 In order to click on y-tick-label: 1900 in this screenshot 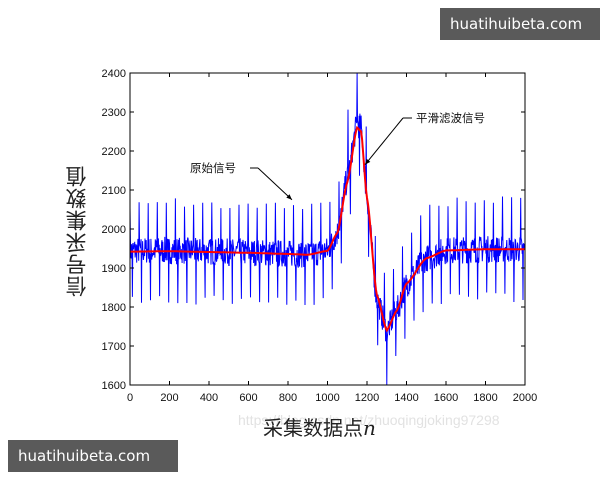, I will do `click(114, 269)`.